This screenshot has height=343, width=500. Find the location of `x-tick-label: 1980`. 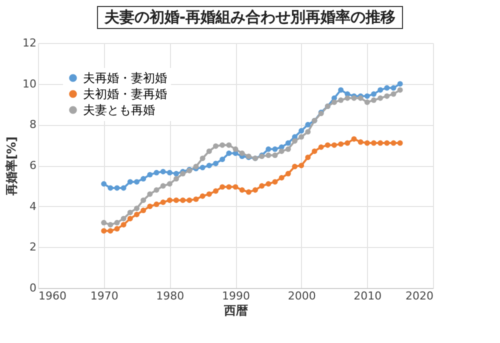

x-tick-label: 1980 is located at coordinates (170, 296).